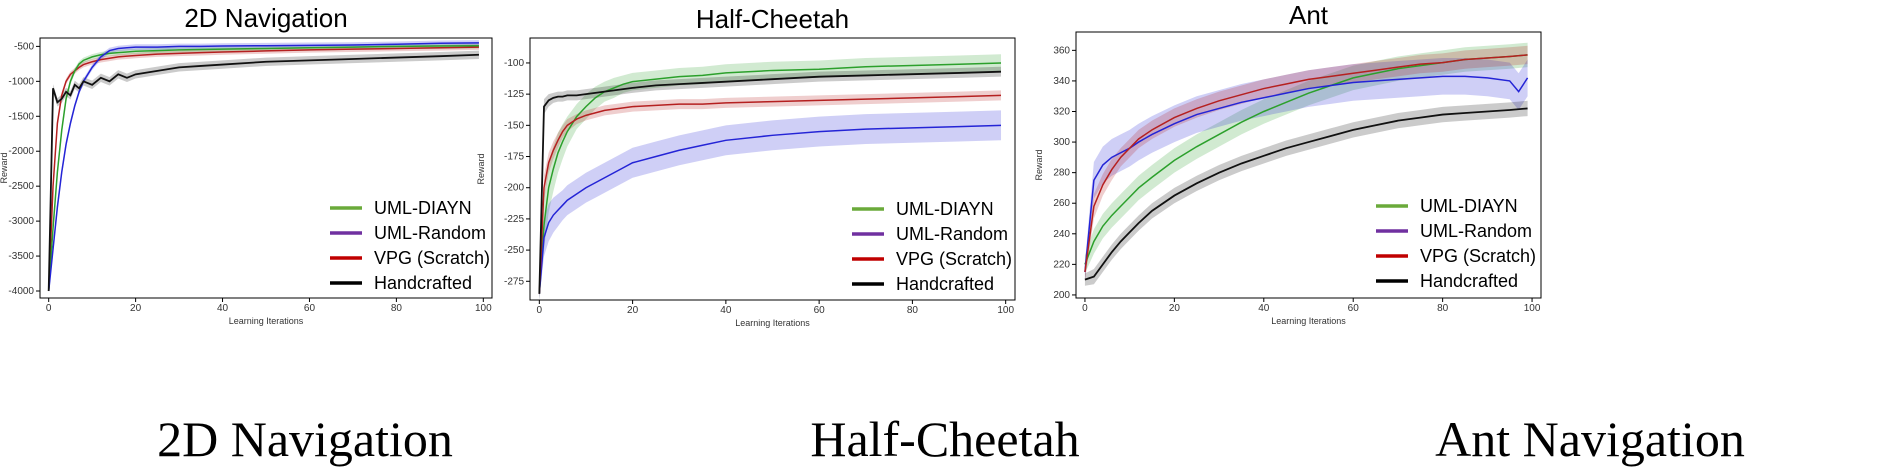 The image size is (1884, 472). I want to click on y-tick-label: -500, so click(24, 46).